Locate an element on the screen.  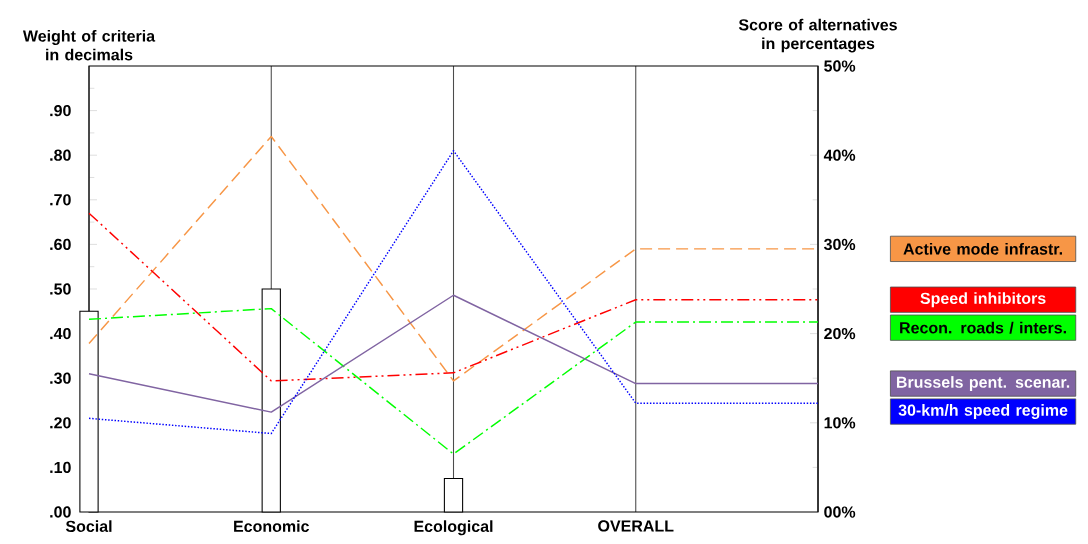
y-tick-label: .90 is located at coordinates (60, 110).